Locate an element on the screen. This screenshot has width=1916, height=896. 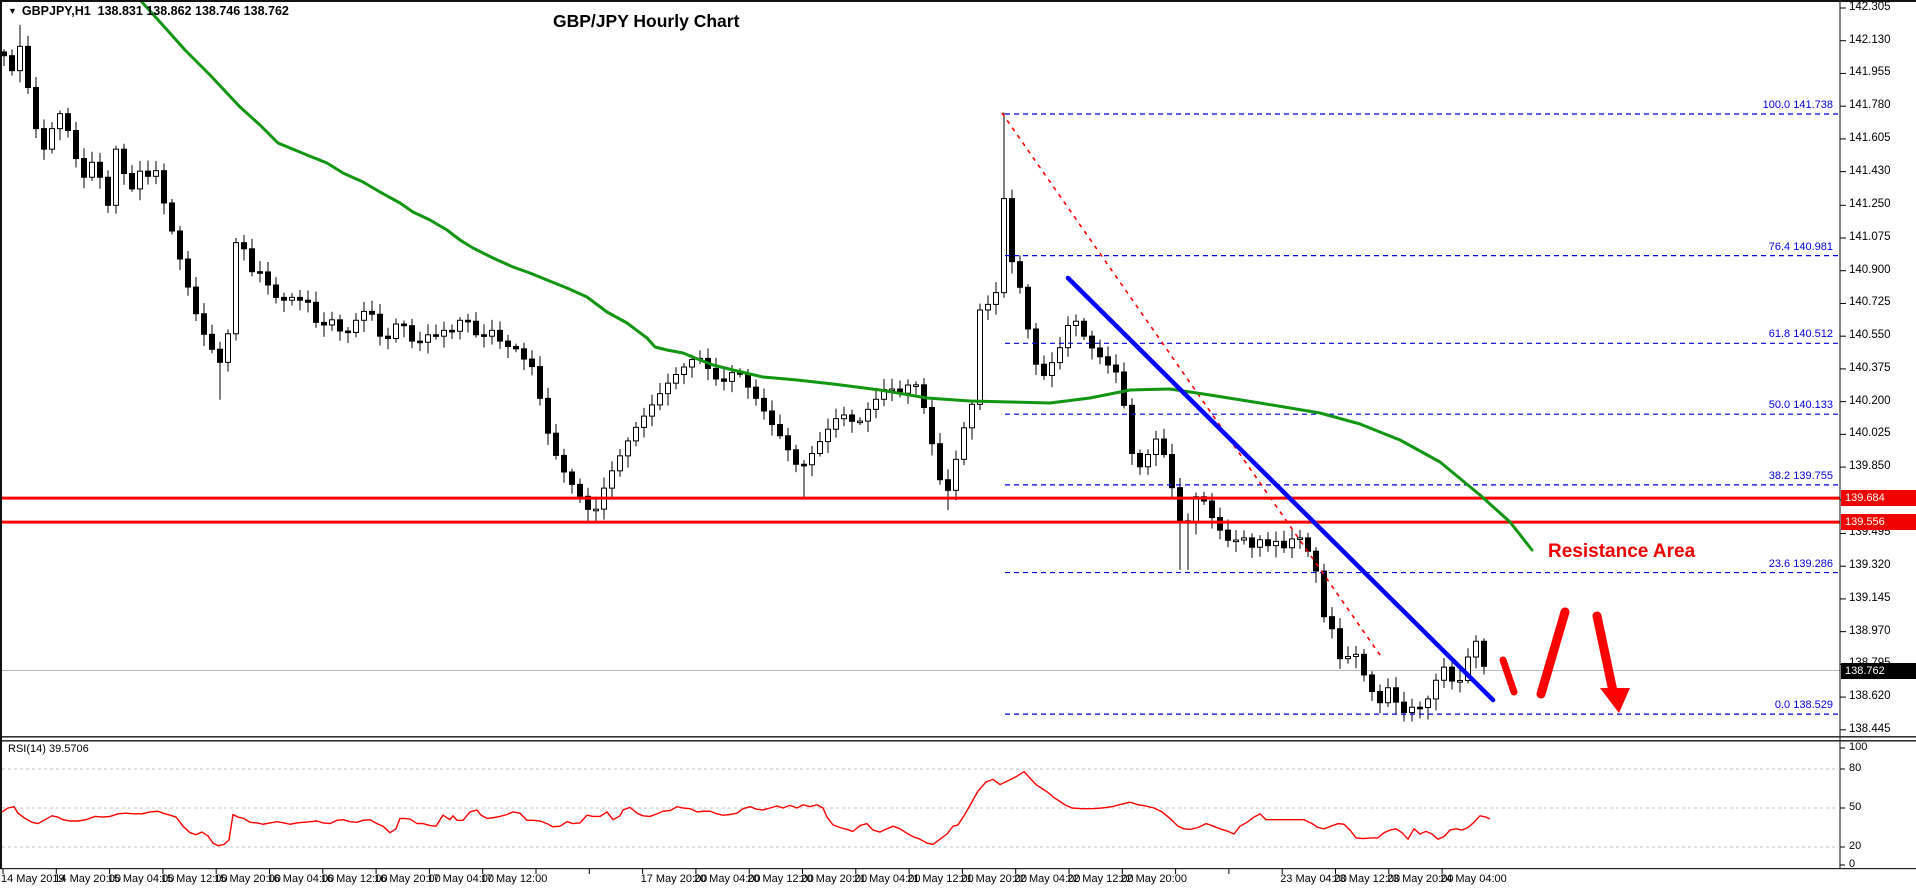
time-axis-label: 21 May 12:00 is located at coordinates (940, 879).